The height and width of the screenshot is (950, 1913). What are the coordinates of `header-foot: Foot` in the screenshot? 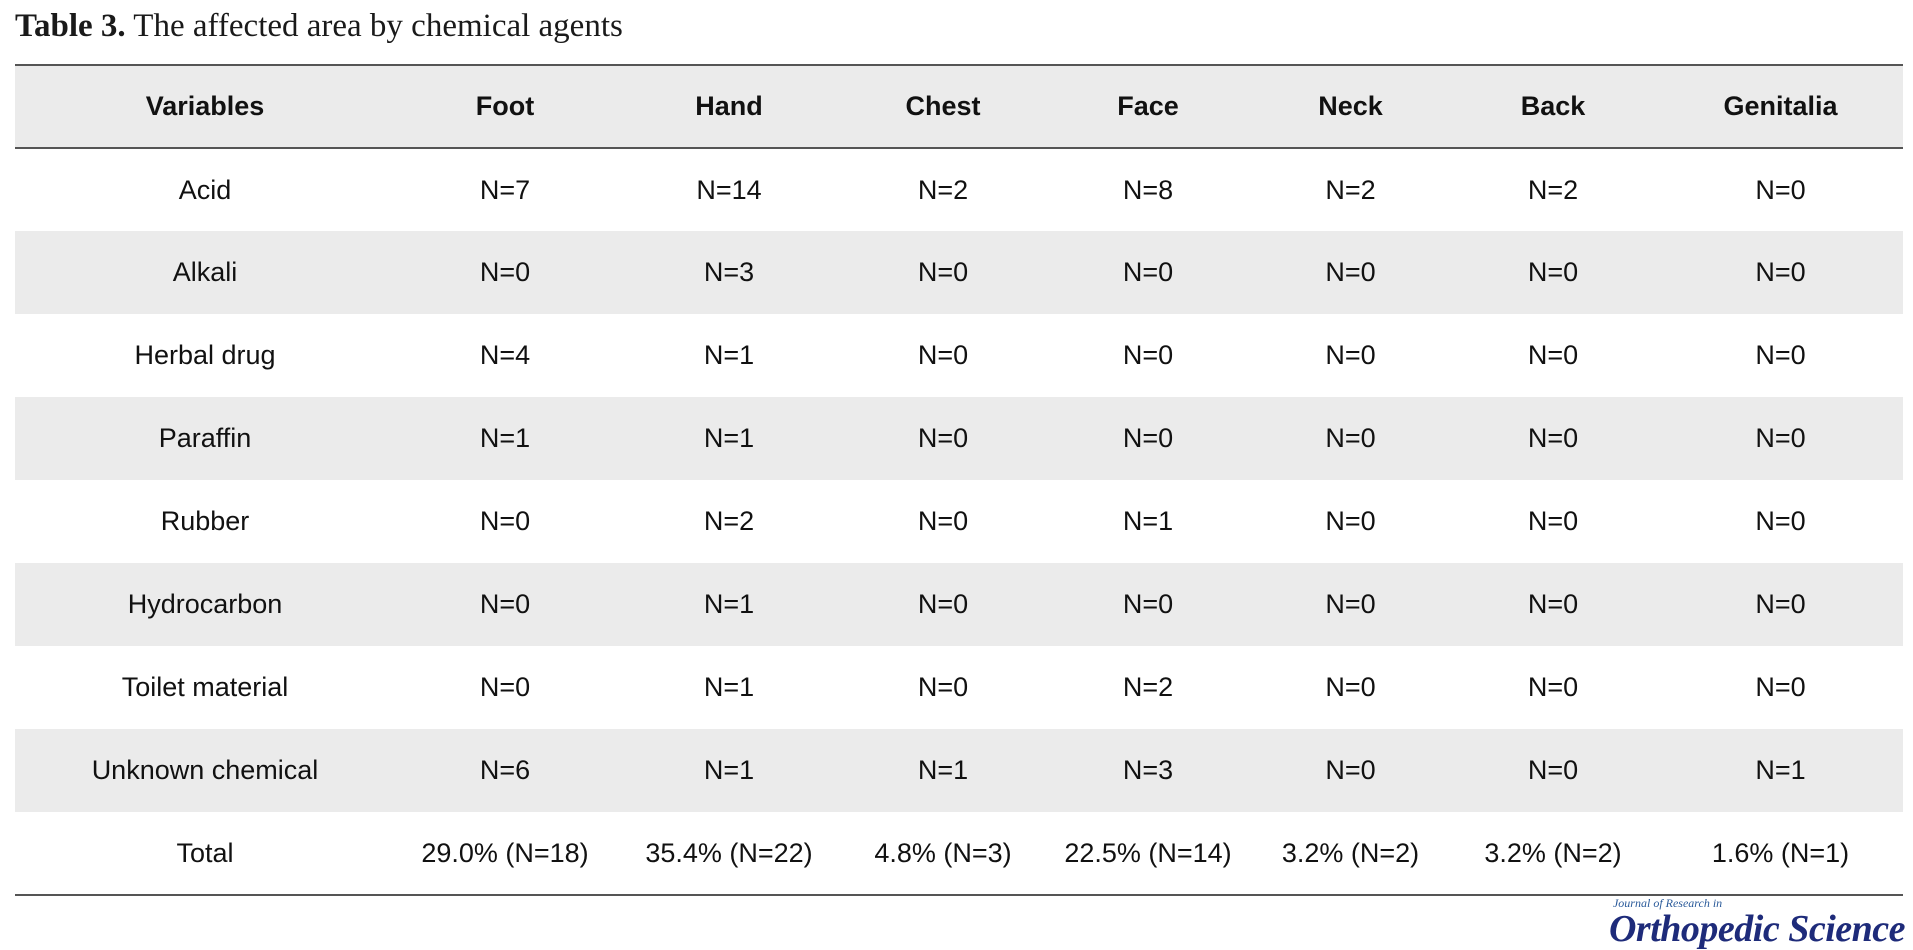 It's located at (505, 106).